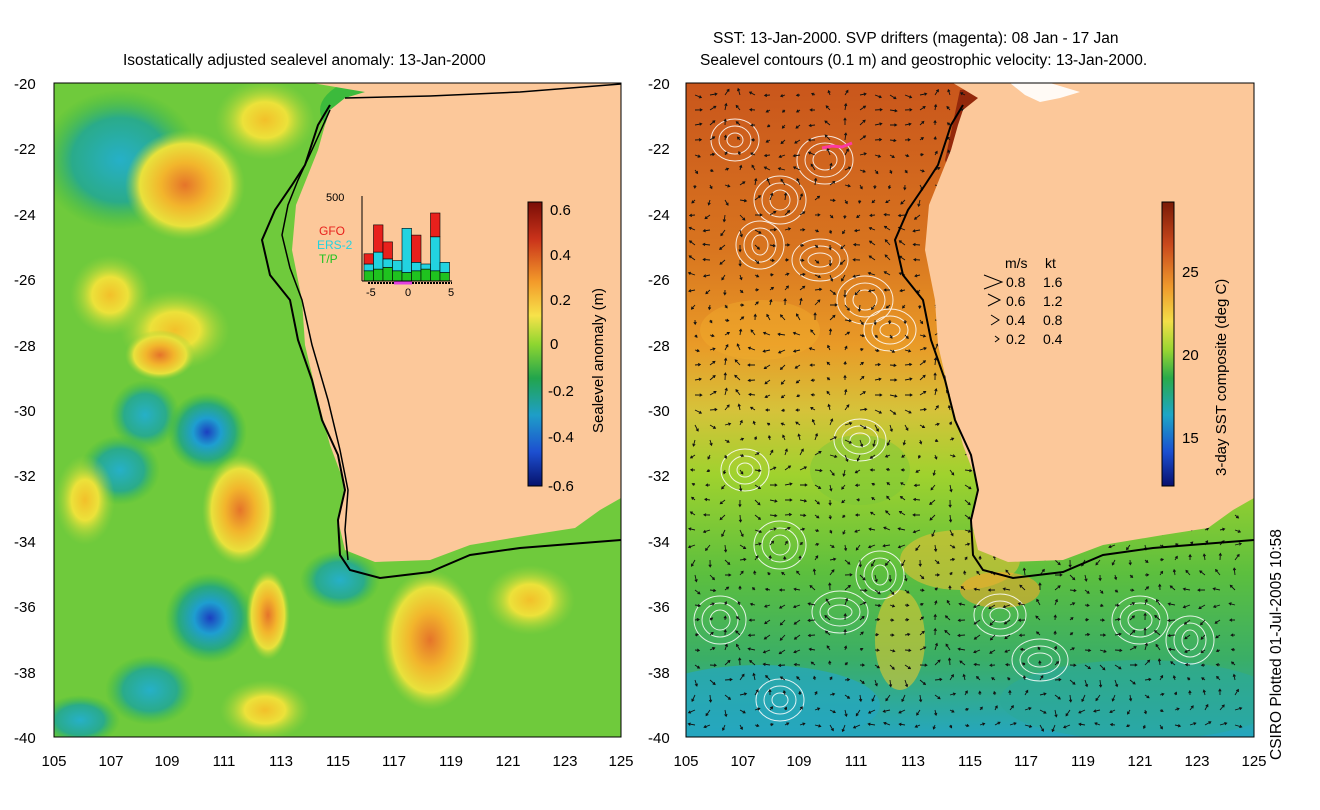 This screenshot has height=810, width=1320. What do you see at coordinates (25, 84) in the screenshot?
I see `left-y-tick: -20` at bounding box center [25, 84].